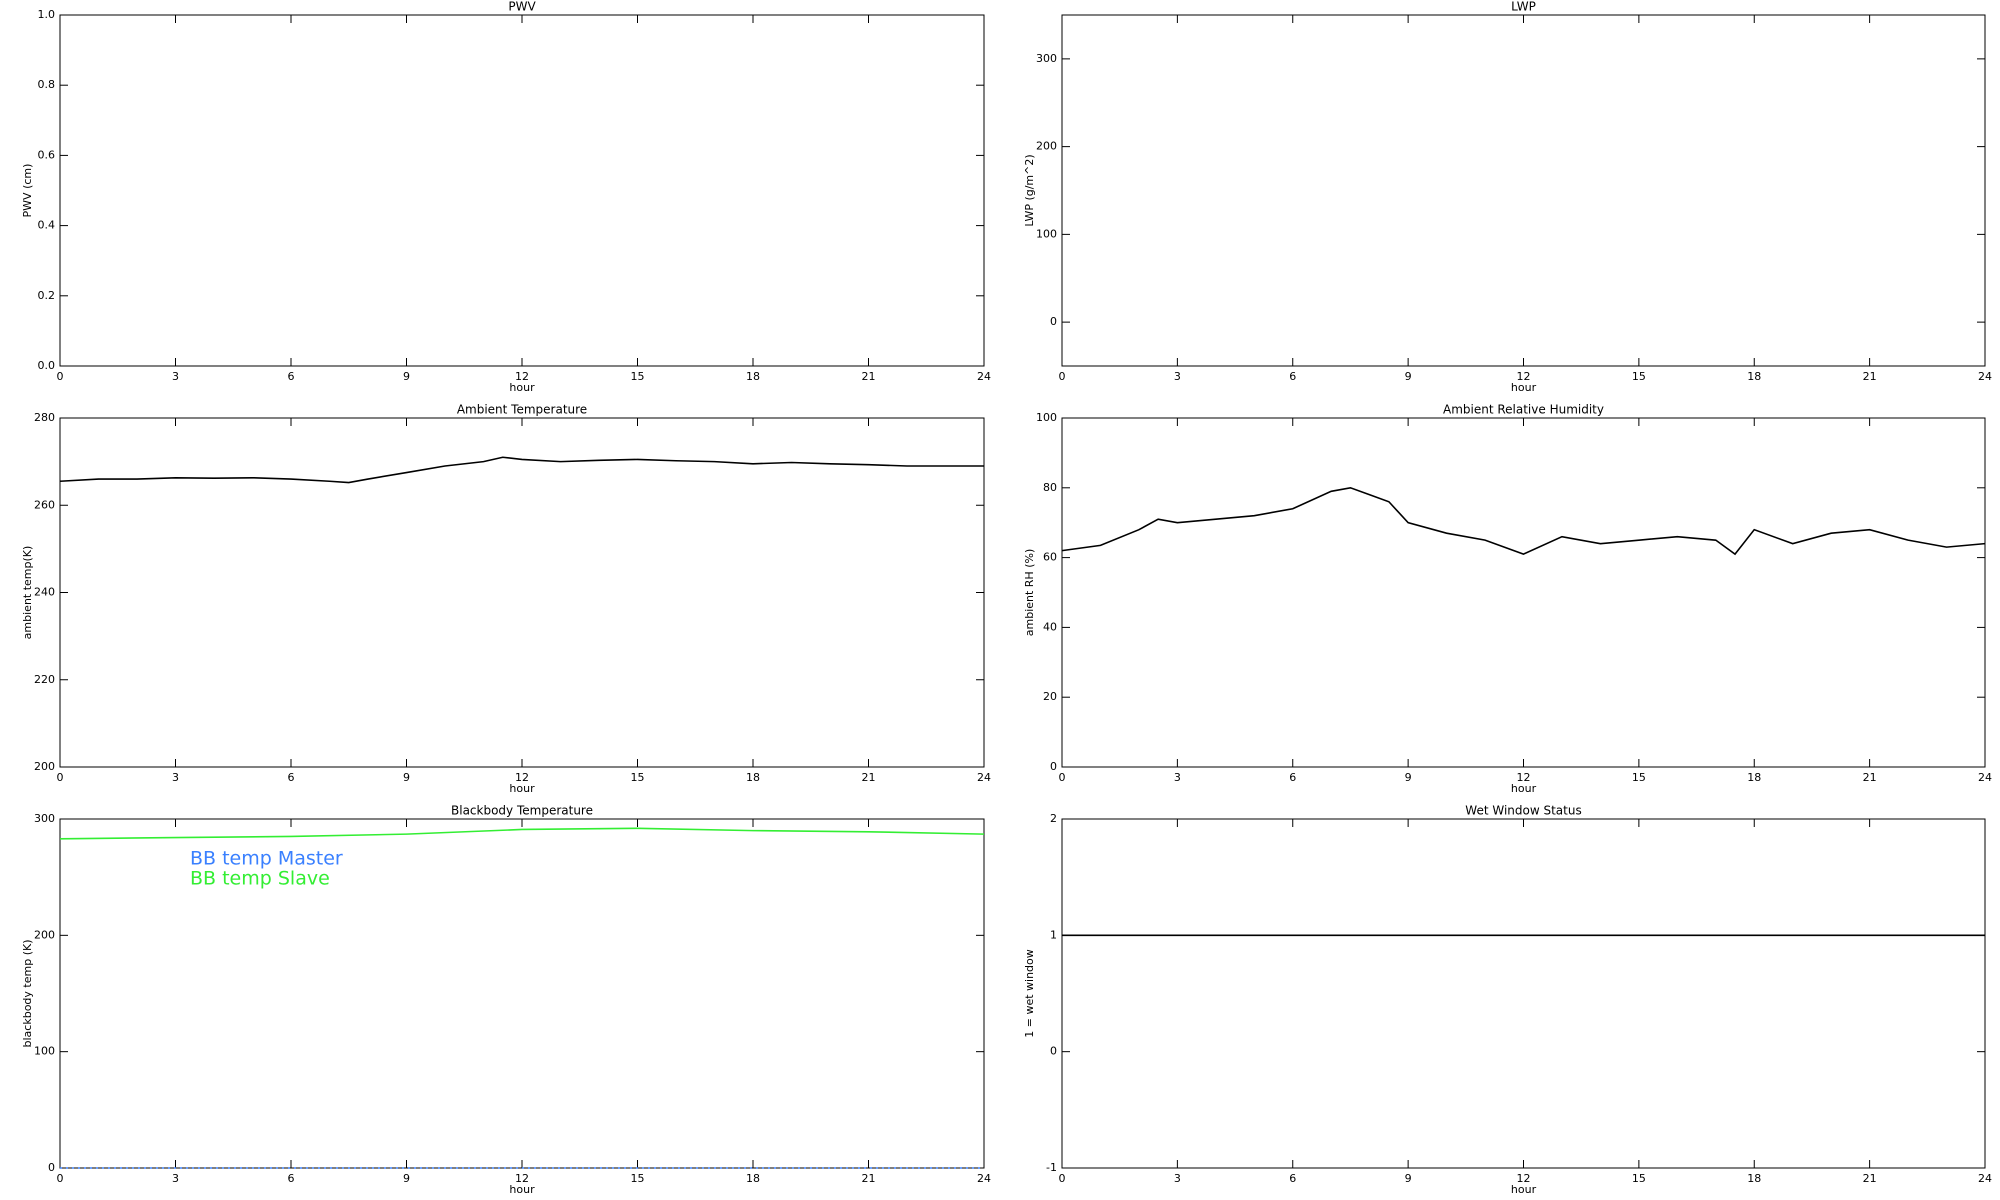  What do you see at coordinates (1523, 410) in the screenshot?
I see `chart-title: Ambient Relative Humidity` at bounding box center [1523, 410].